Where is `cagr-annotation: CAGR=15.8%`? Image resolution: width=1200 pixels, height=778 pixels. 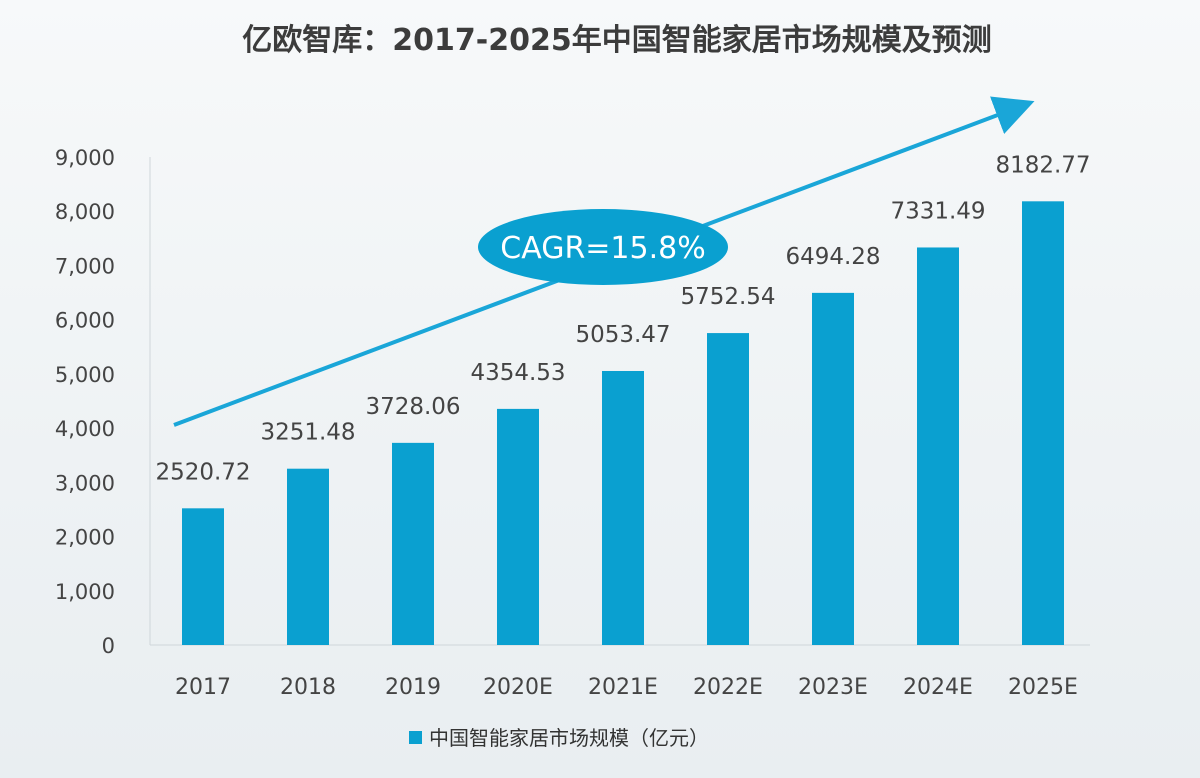
cagr-annotation: CAGR=15.8% is located at coordinates (603, 247).